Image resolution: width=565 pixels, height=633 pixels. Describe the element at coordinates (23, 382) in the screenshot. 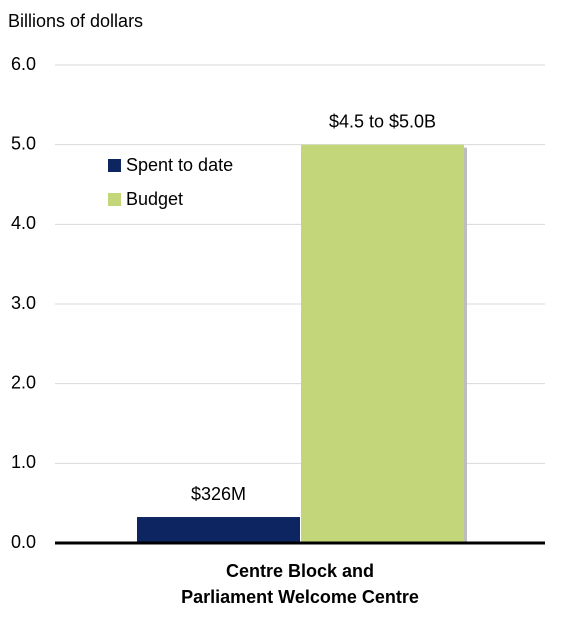

I see `y-tick-label: 2.0` at that location.